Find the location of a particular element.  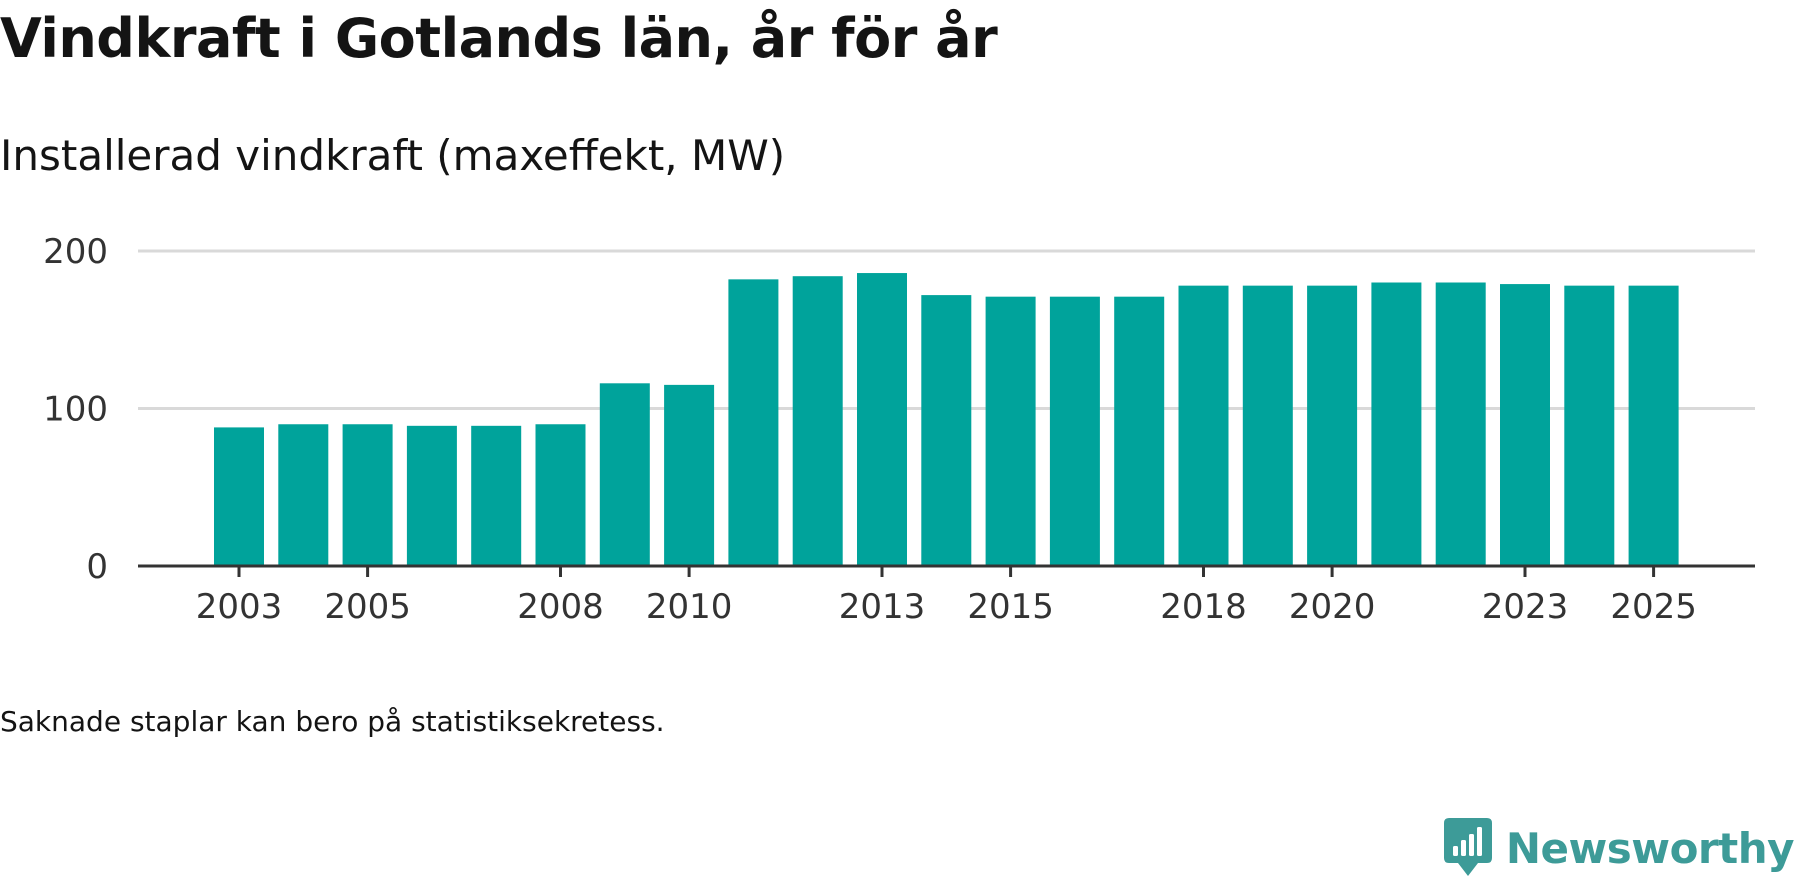

bar-2023 is located at coordinates (1525, 425).